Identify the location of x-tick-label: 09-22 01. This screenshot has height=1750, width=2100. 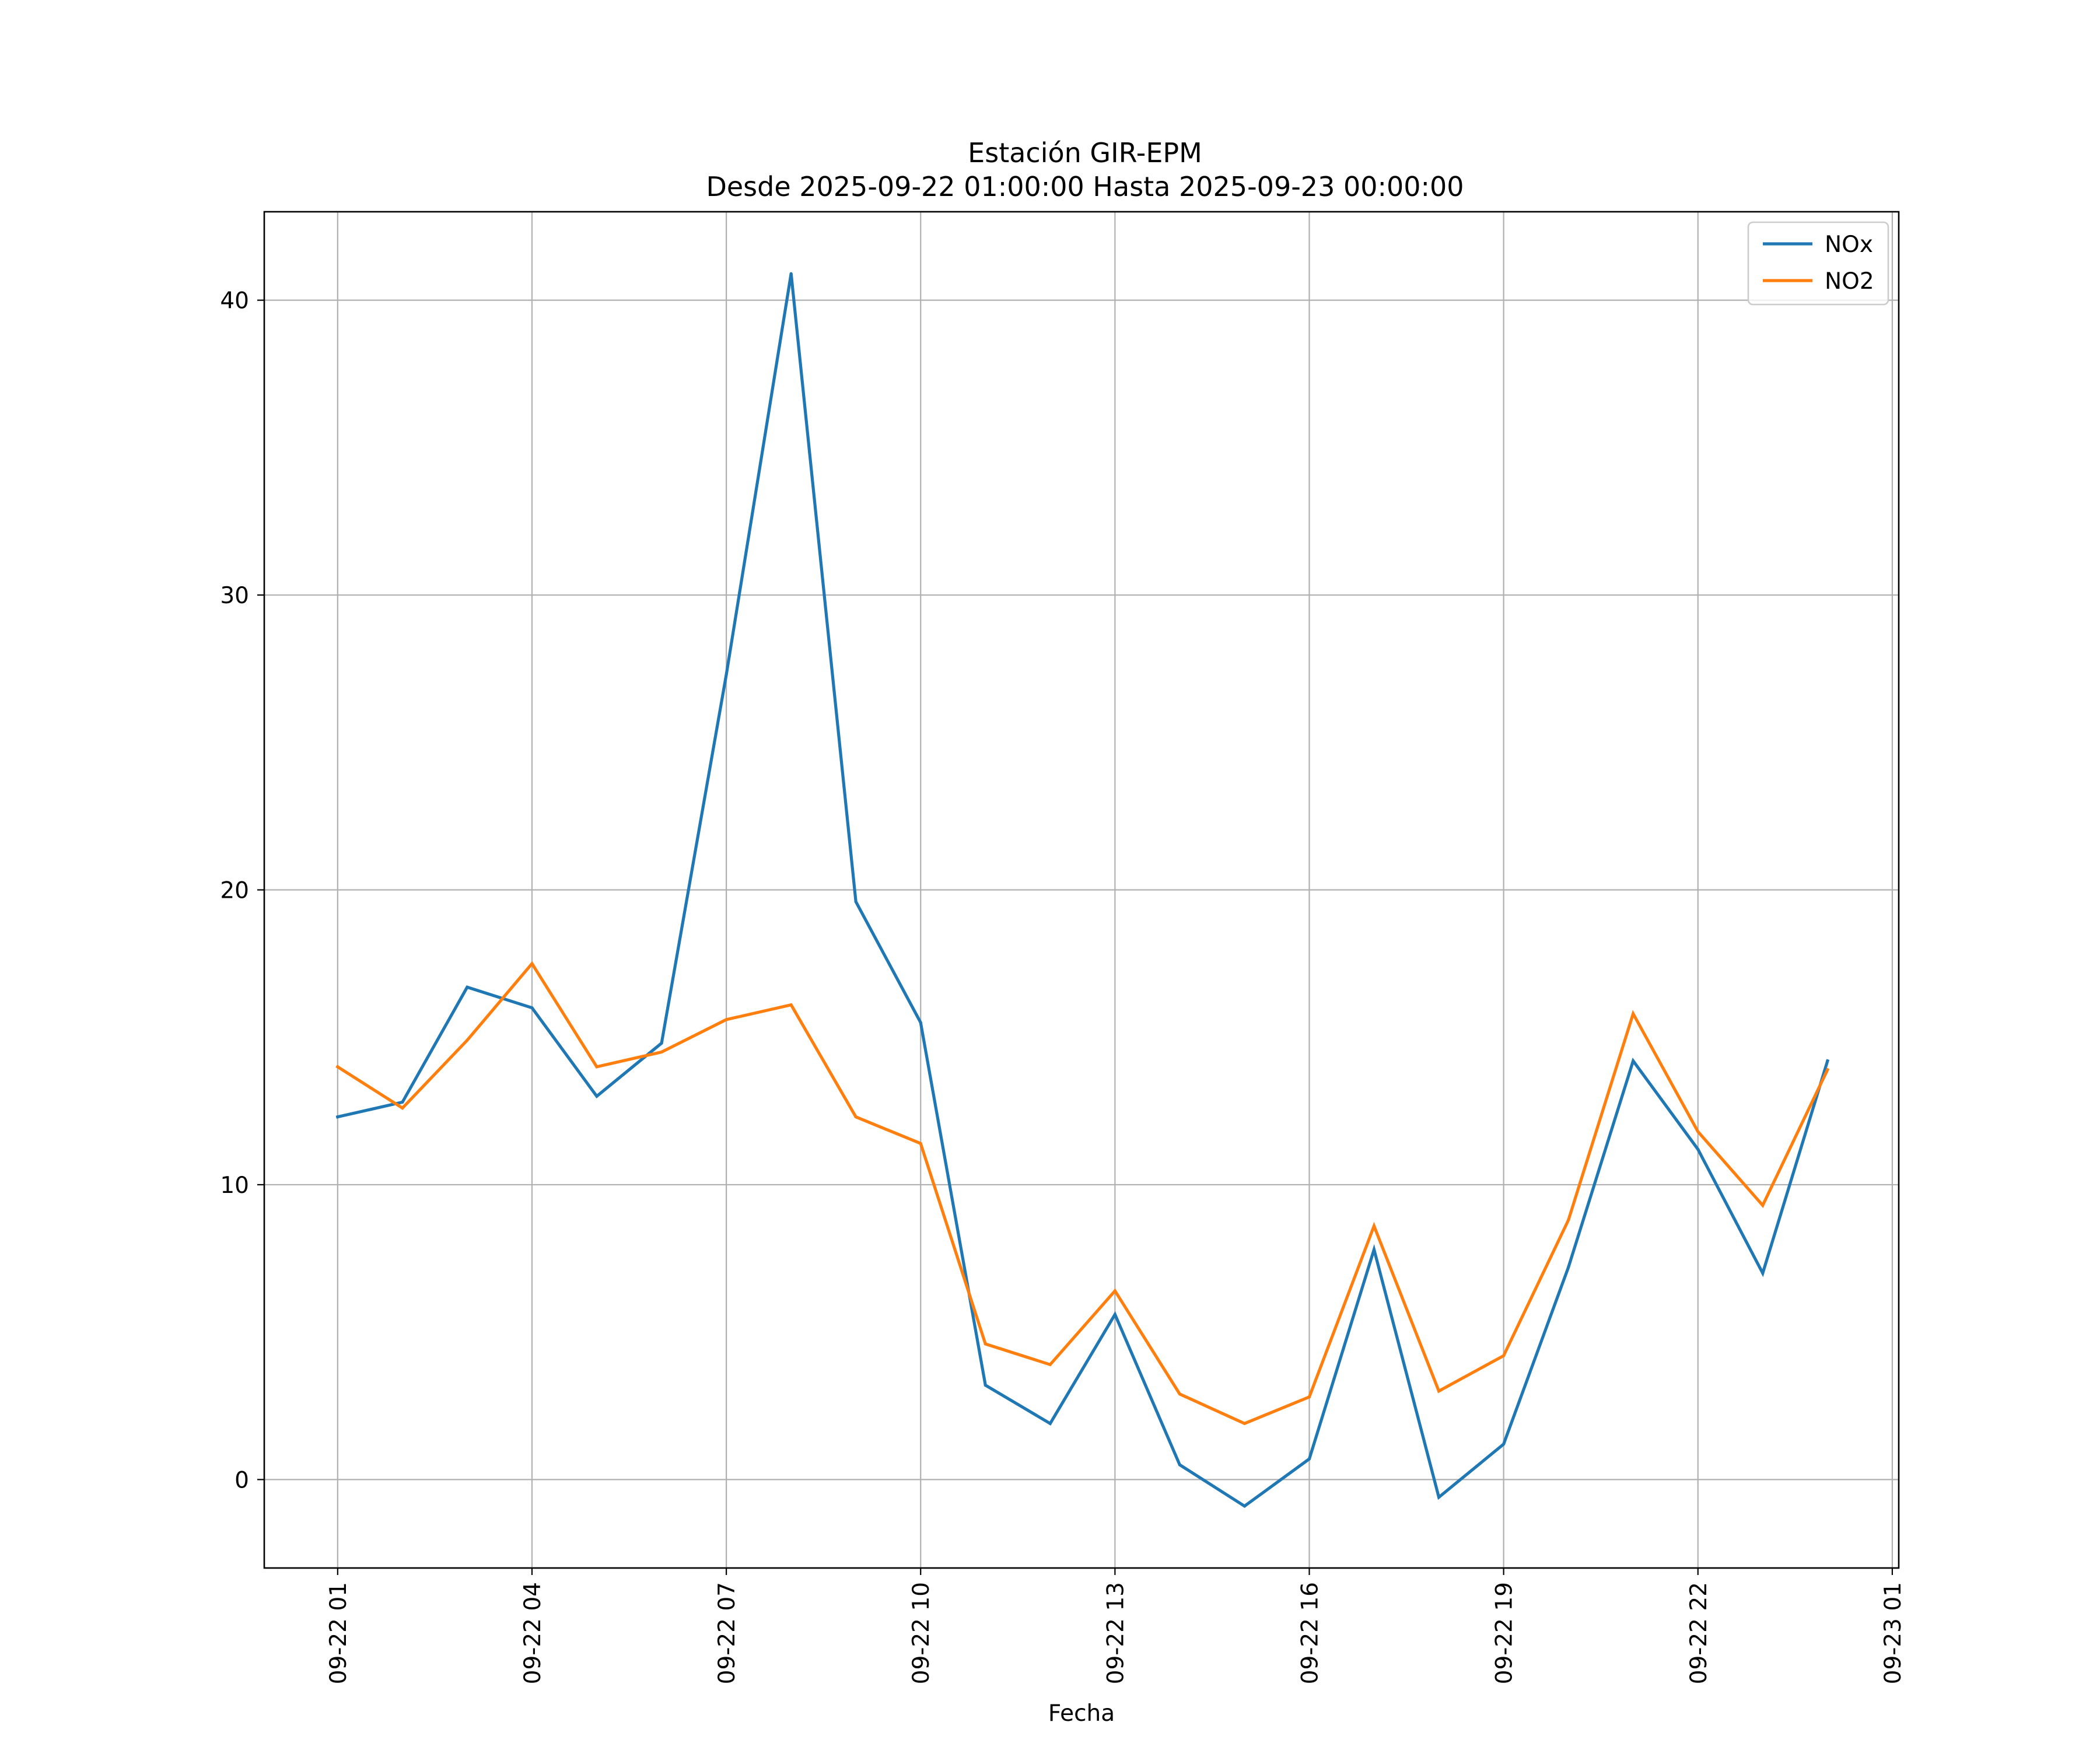
(339, 1633).